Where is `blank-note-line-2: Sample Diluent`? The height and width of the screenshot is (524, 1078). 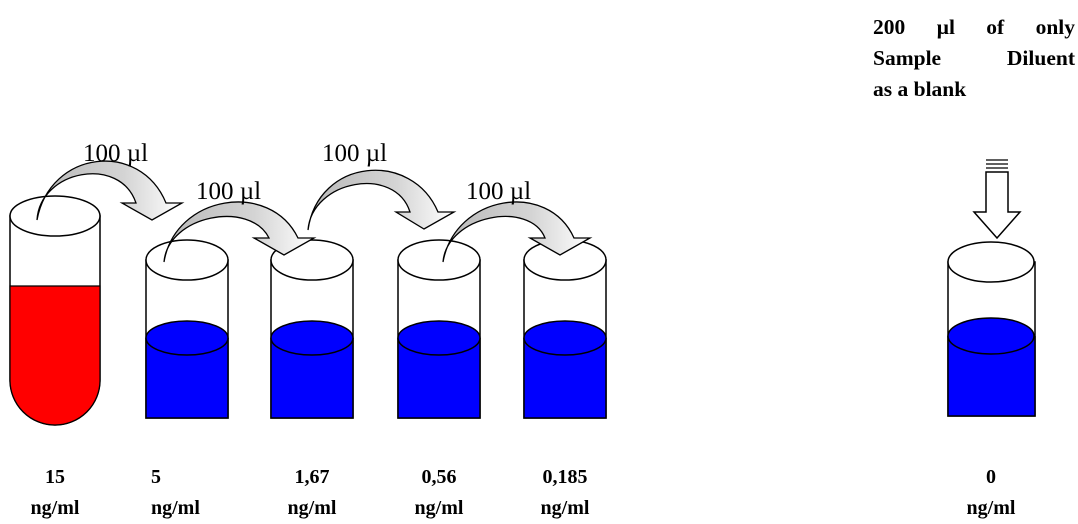 blank-note-line-2: Sample Diluent is located at coordinates (974, 58).